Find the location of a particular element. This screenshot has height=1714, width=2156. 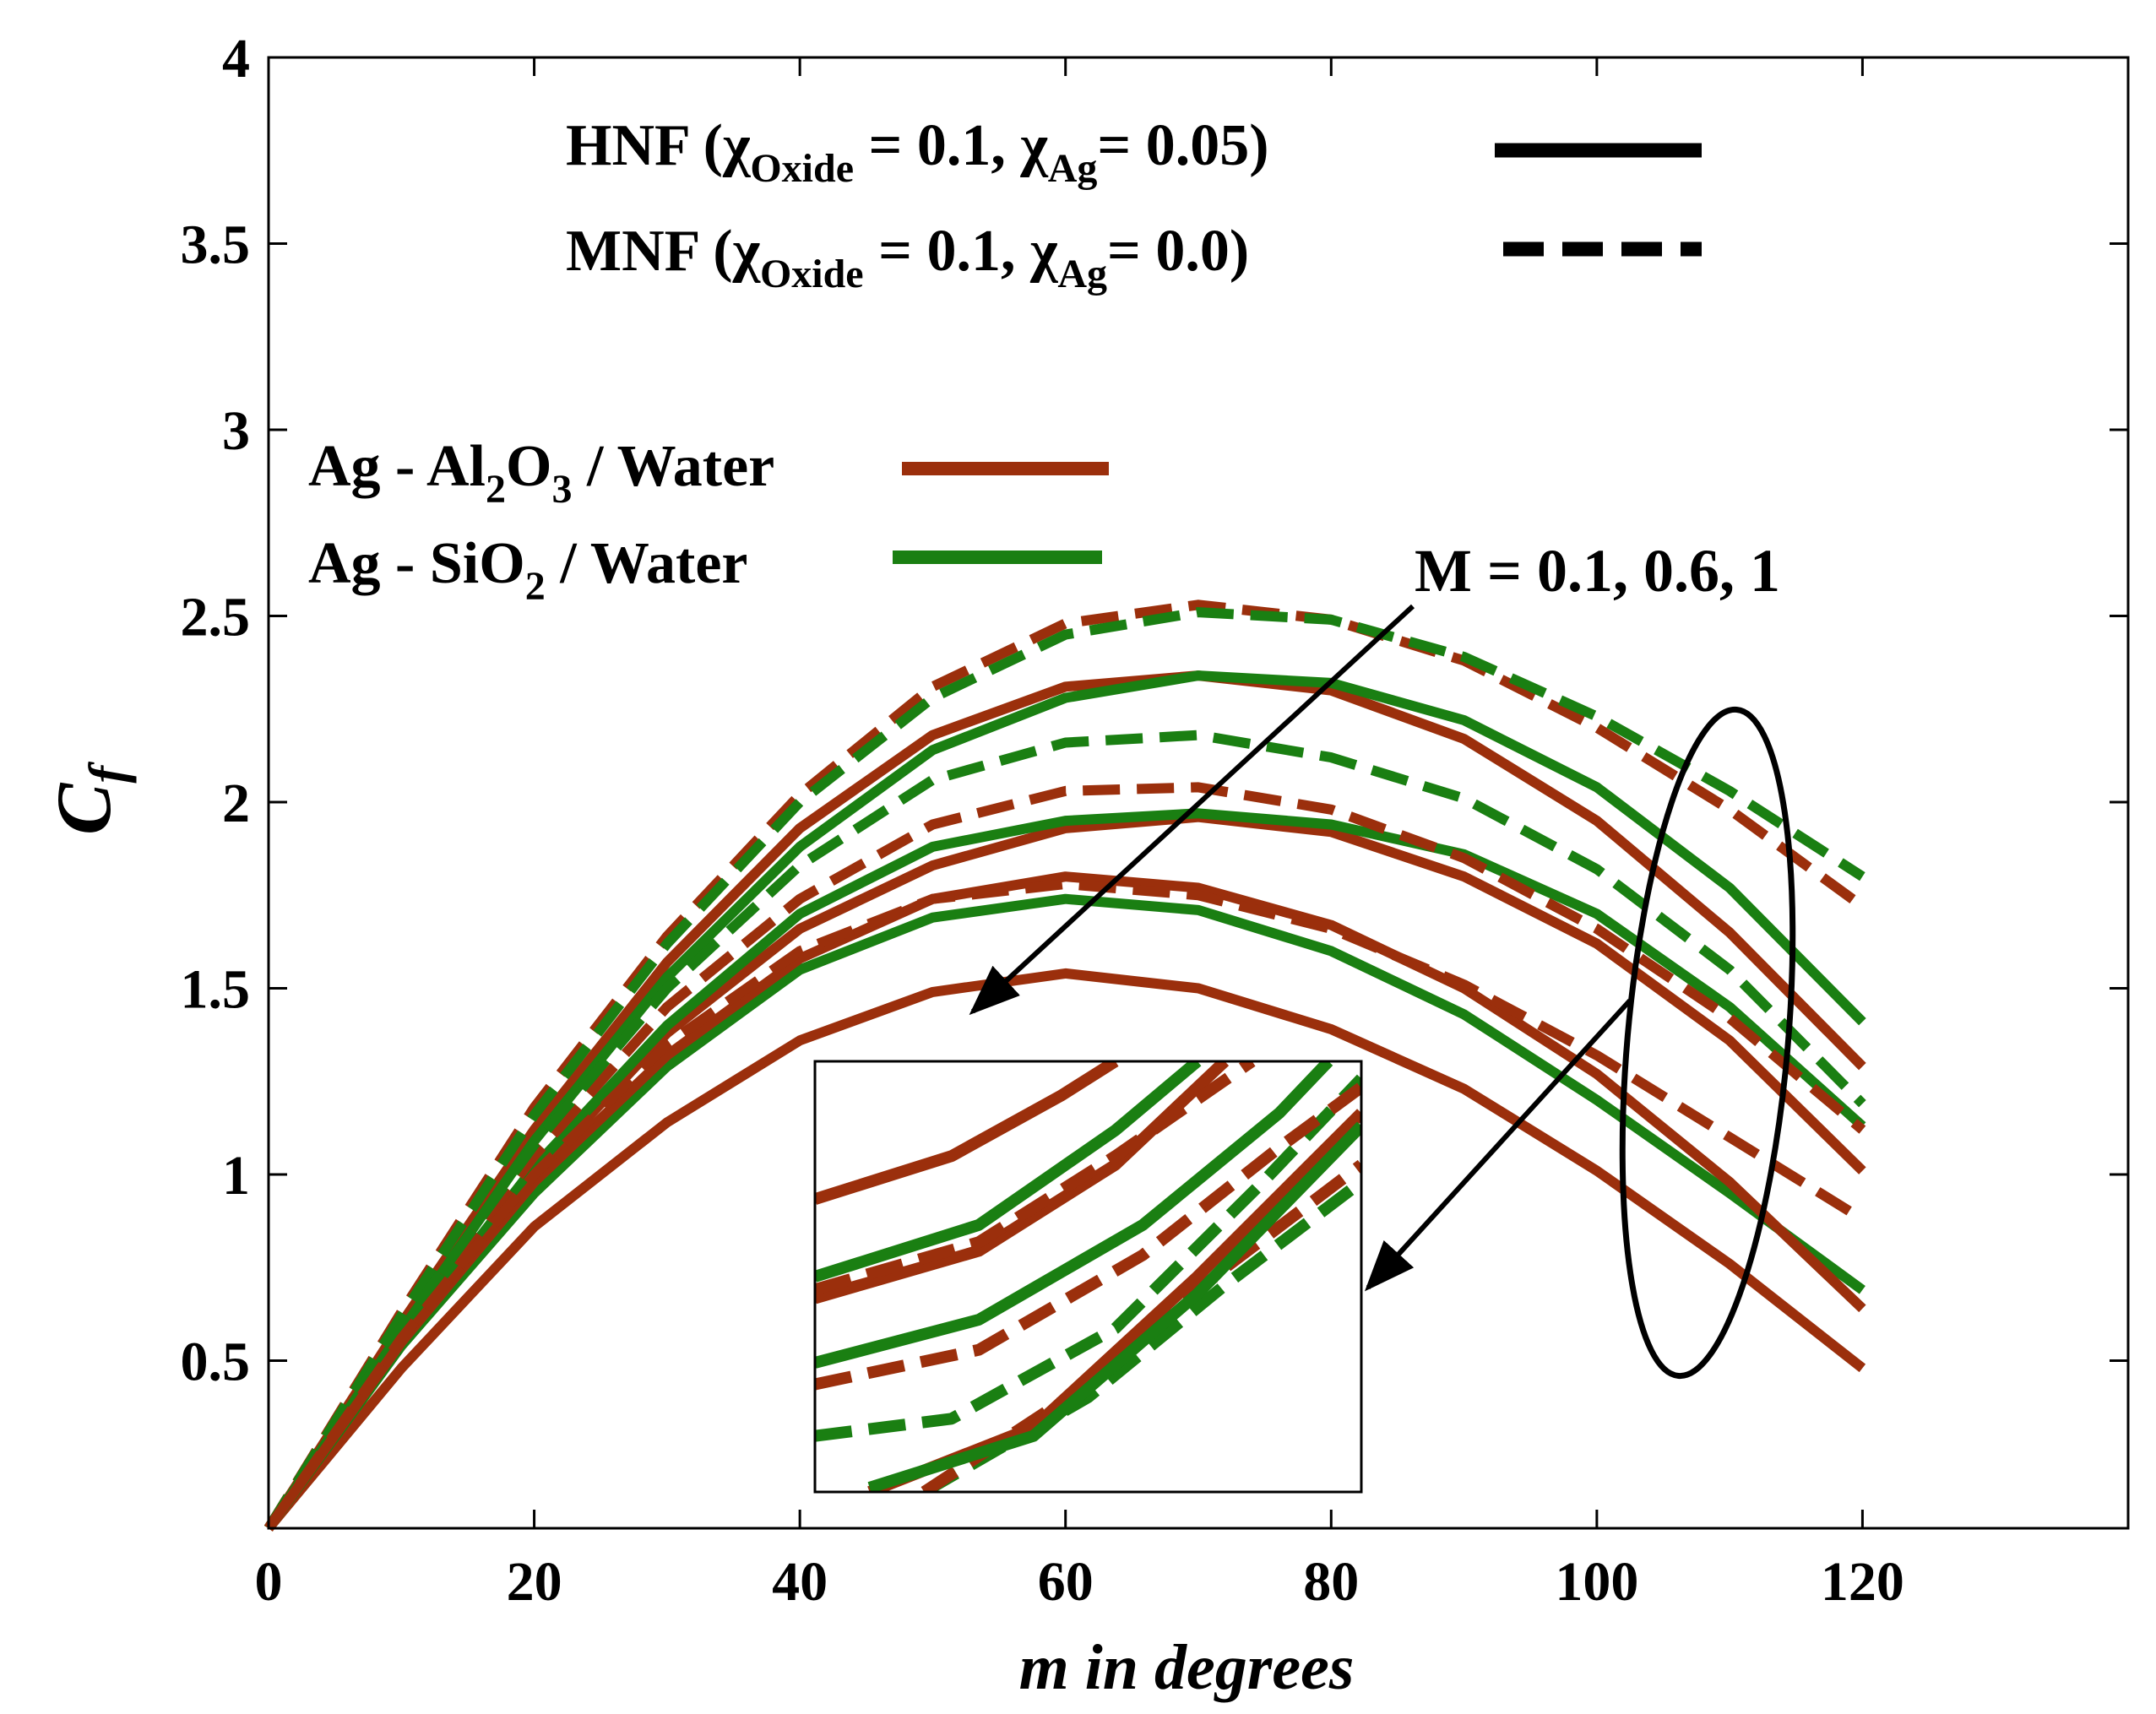

legend-mnf-label: MNF (χOxide = 0.1, χAg= 0.0) is located at coordinates (907, 257).